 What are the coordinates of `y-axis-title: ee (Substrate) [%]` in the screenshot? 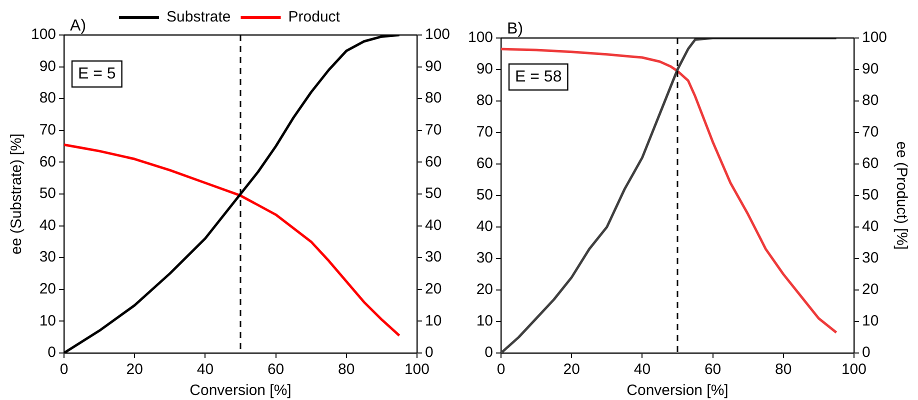 It's located at (17, 194).